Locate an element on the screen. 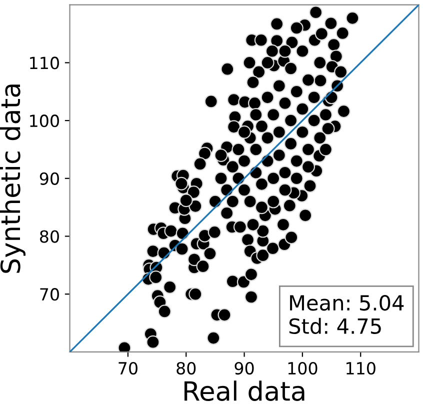 The width and height of the screenshot is (423, 405). y-tick-label: 100 is located at coordinates (44, 121).